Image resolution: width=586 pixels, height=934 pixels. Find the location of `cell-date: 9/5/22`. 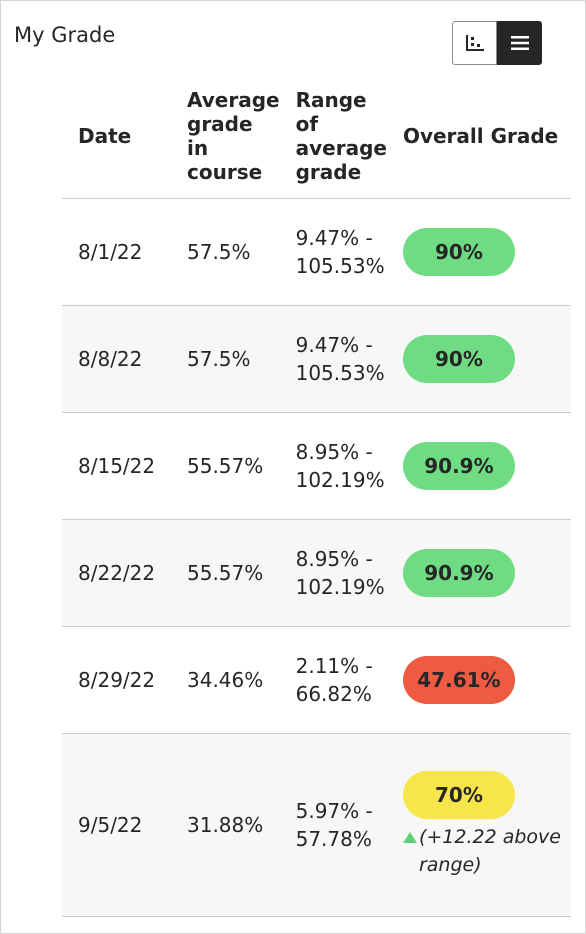

cell-date: 9/5/22 is located at coordinates (116, 825).